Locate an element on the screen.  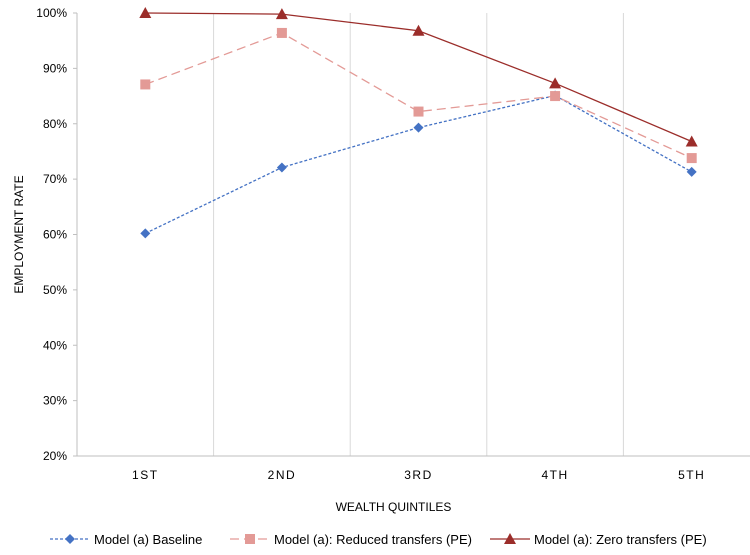
y-tick-label: 20% is located at coordinates (55, 456).